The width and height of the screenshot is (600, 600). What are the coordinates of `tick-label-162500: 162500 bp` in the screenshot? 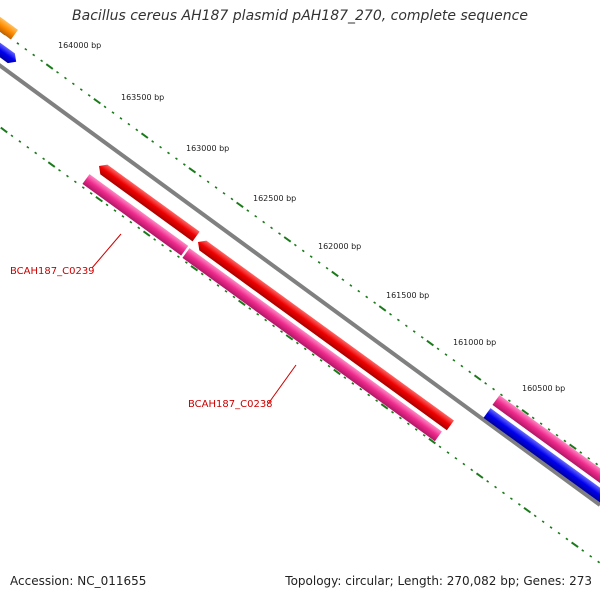 It's located at (274, 198).